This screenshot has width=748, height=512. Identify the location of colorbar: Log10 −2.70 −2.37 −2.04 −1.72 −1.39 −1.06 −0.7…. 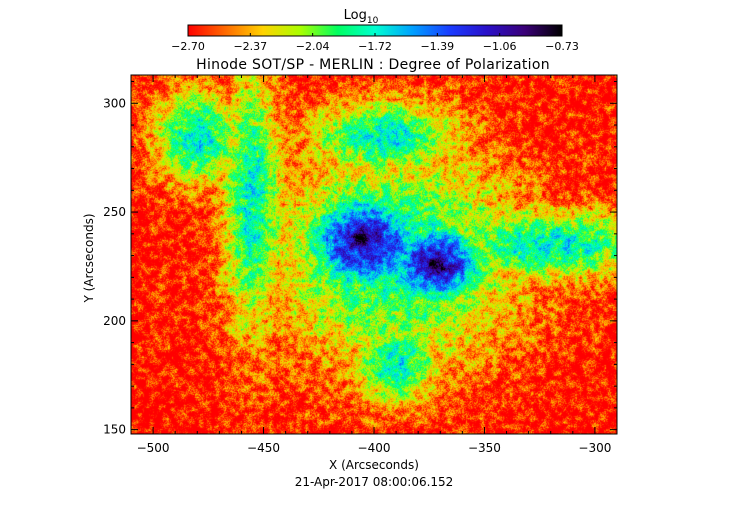
(375, 30).